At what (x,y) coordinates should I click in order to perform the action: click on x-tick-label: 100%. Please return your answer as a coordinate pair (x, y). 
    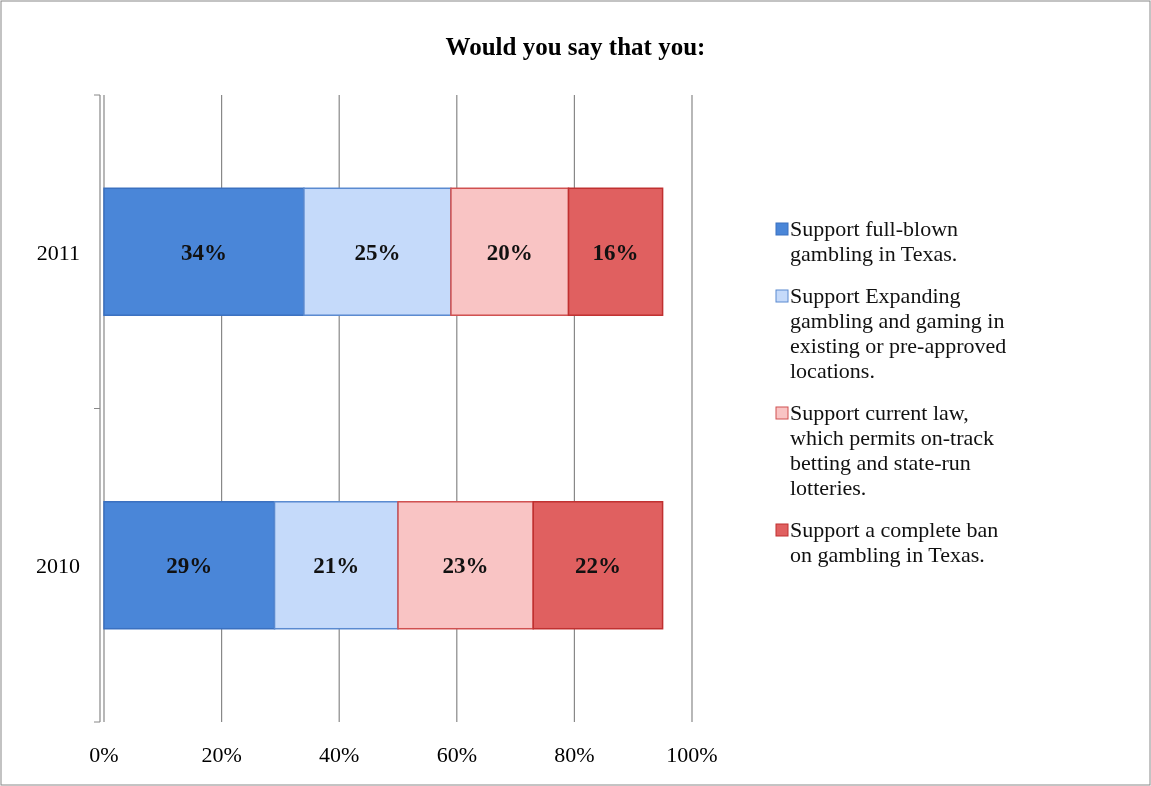
    Looking at the image, I should click on (692, 754).